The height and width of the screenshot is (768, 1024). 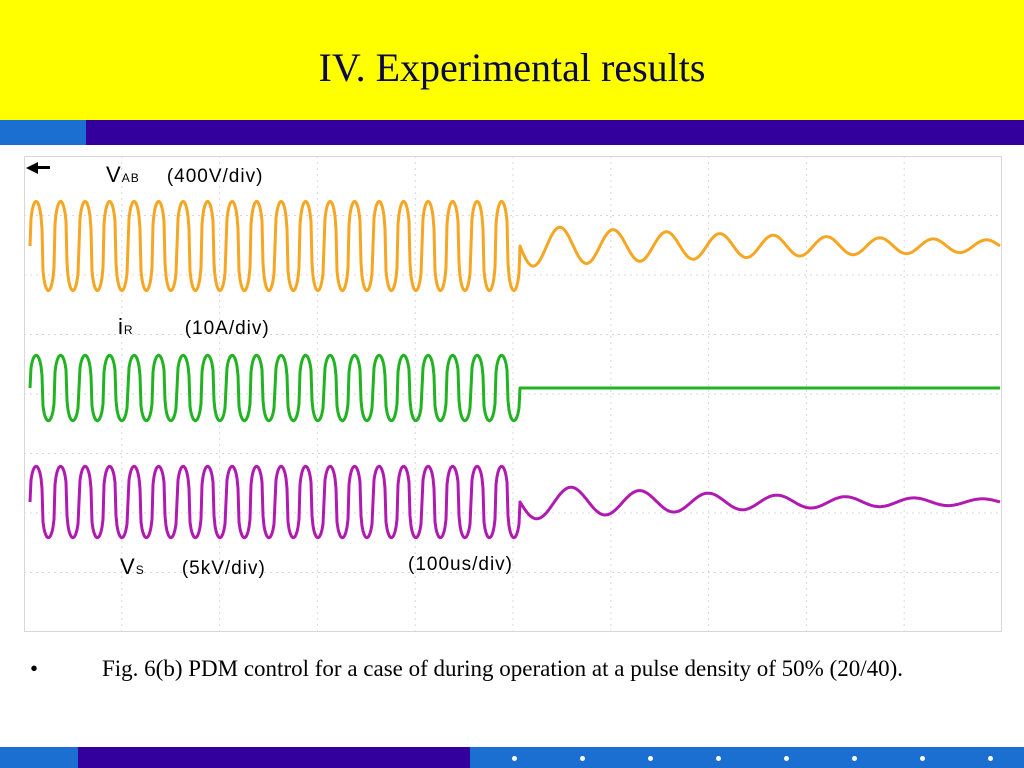 What do you see at coordinates (43, 132) in the screenshot?
I see `header-band-left` at bounding box center [43, 132].